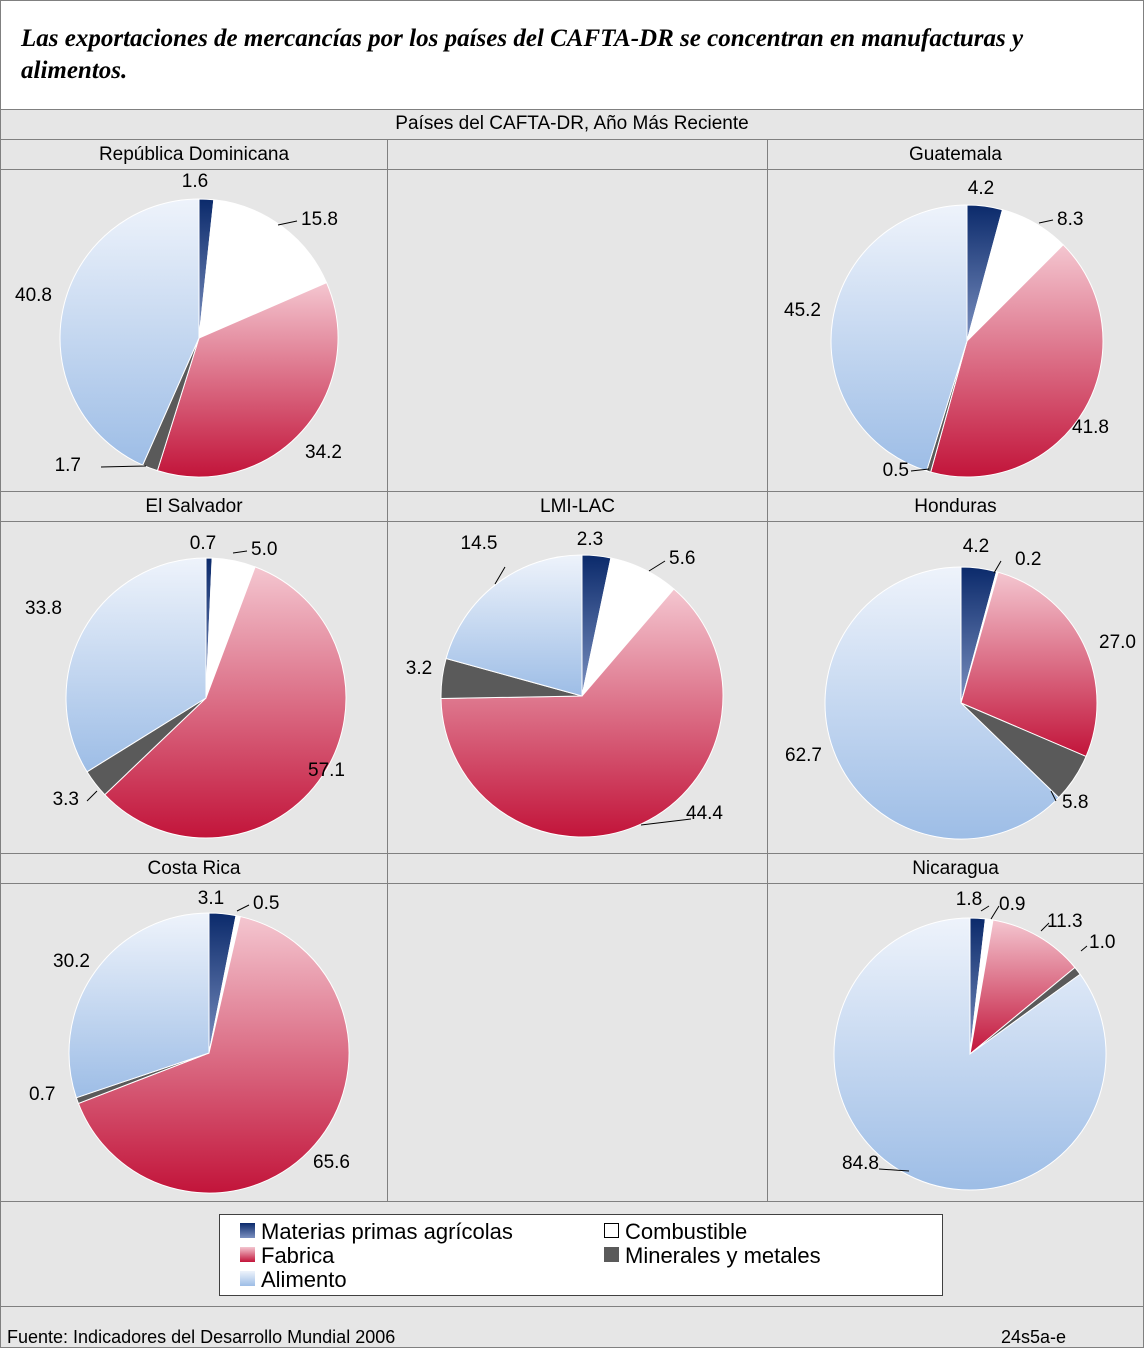 The width and height of the screenshot is (1144, 1348). I want to click on data-label-alimento: 62.7, so click(803, 755).